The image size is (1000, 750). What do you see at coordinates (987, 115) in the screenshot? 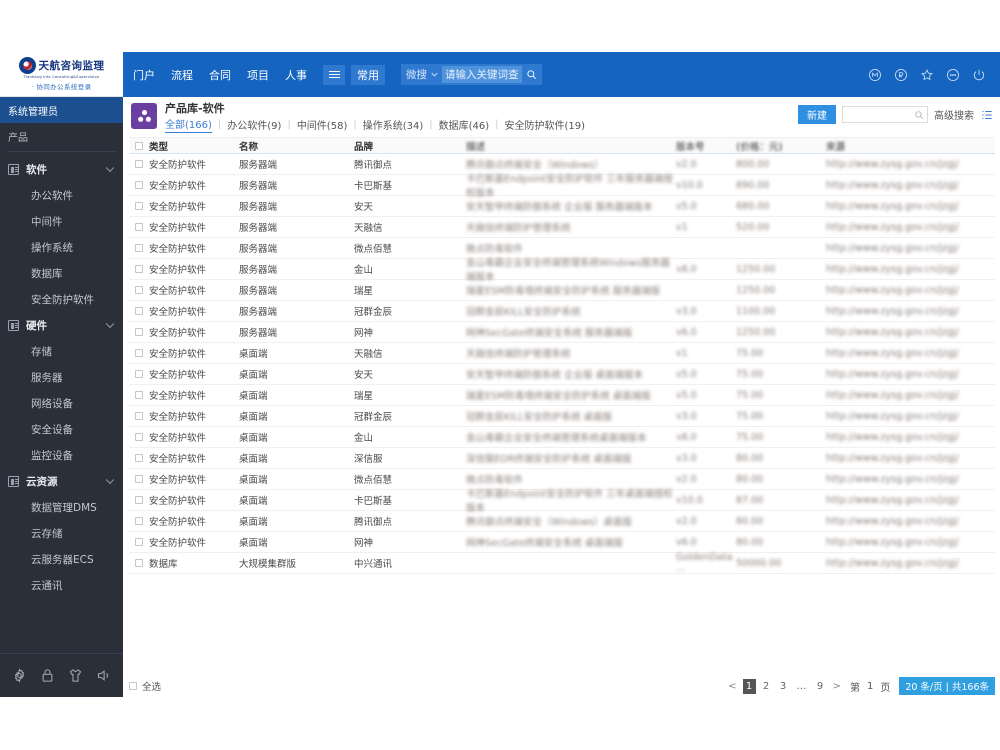
I see `list-view-icon` at bounding box center [987, 115].